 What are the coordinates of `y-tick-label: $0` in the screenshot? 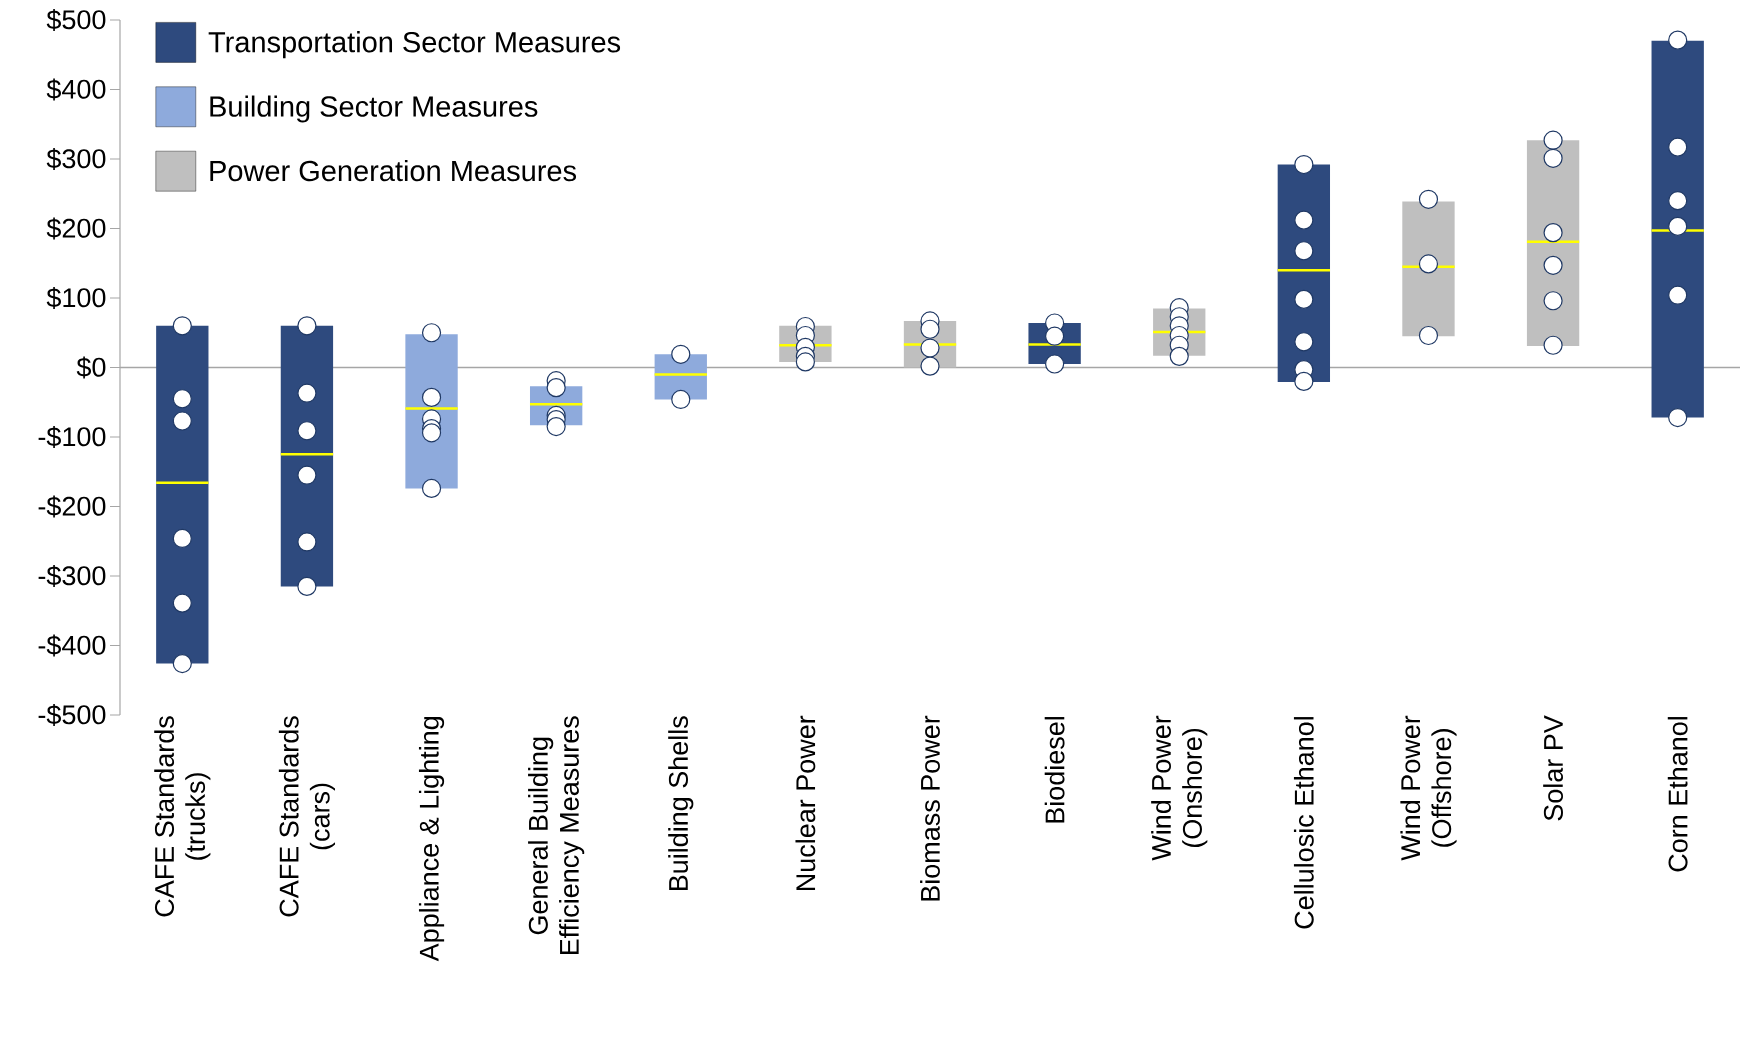 It's located at (91, 367).